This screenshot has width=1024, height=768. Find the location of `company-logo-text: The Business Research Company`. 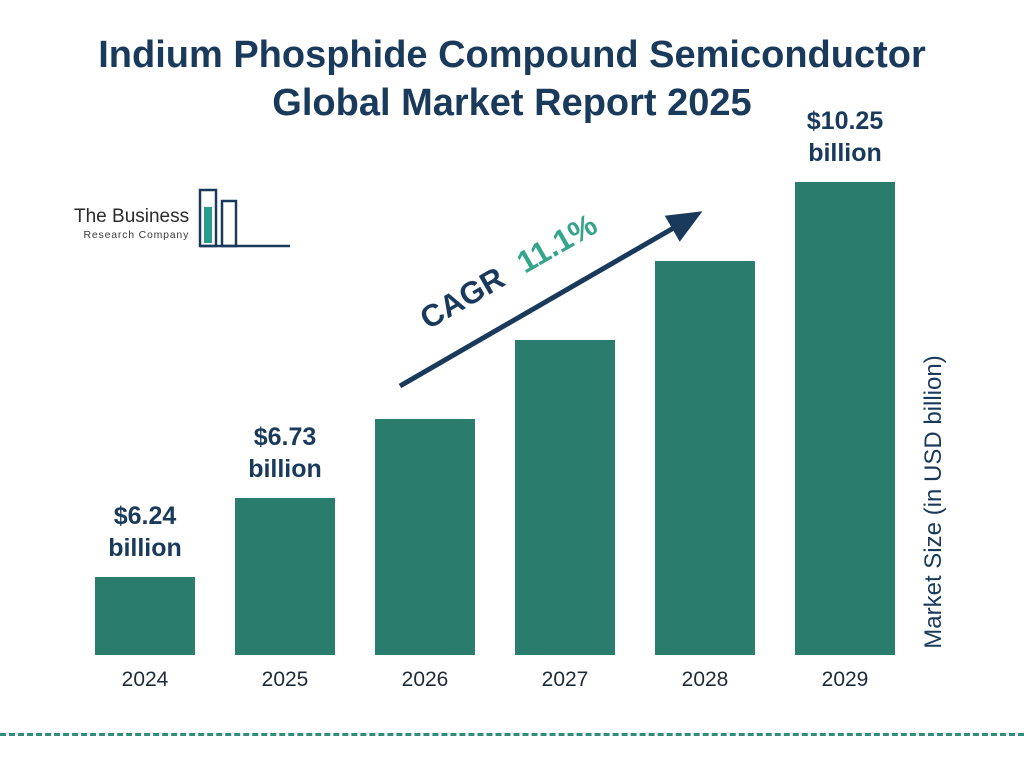

company-logo-text: The Business Research Company is located at coordinates (131, 231).